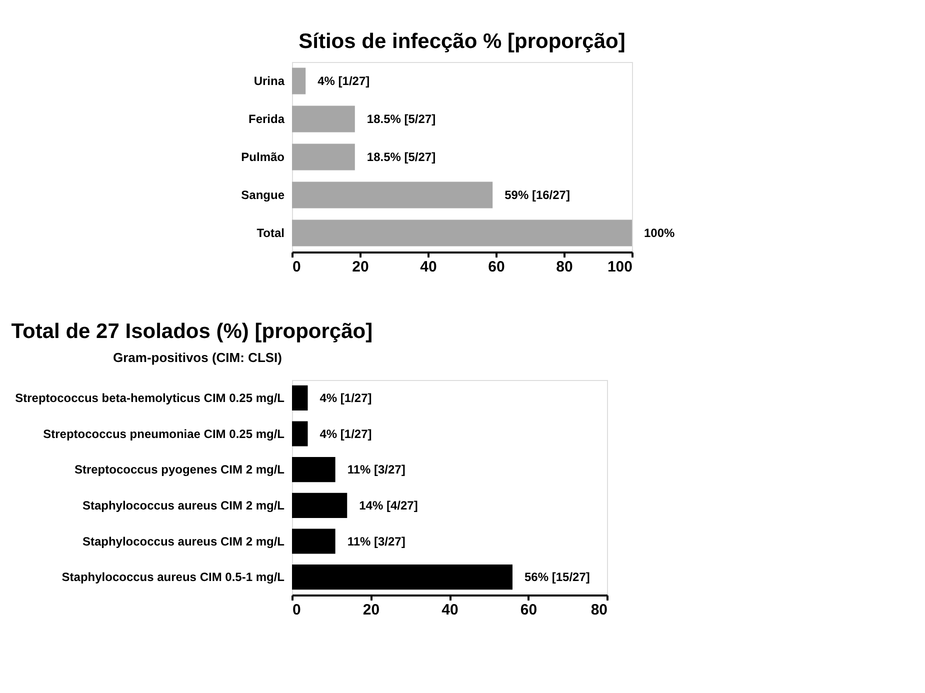  Describe the element at coordinates (537, 195) in the screenshot. I see `data-label: 59% [16/27]` at that location.